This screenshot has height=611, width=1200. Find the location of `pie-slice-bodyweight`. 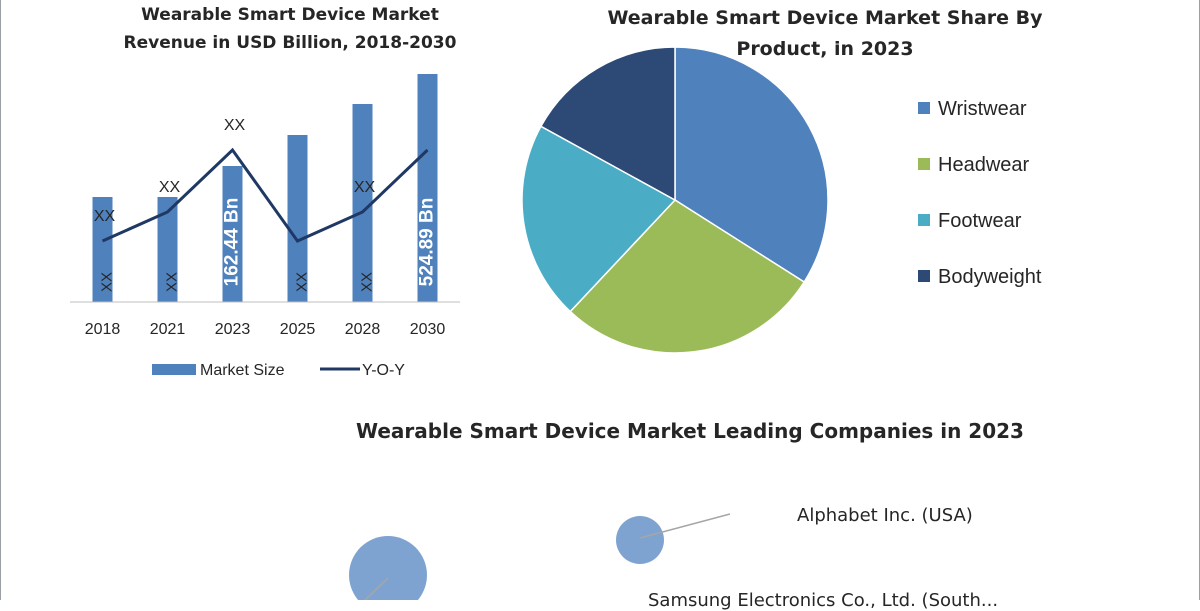

pie-slice-bodyweight is located at coordinates (607, 124).